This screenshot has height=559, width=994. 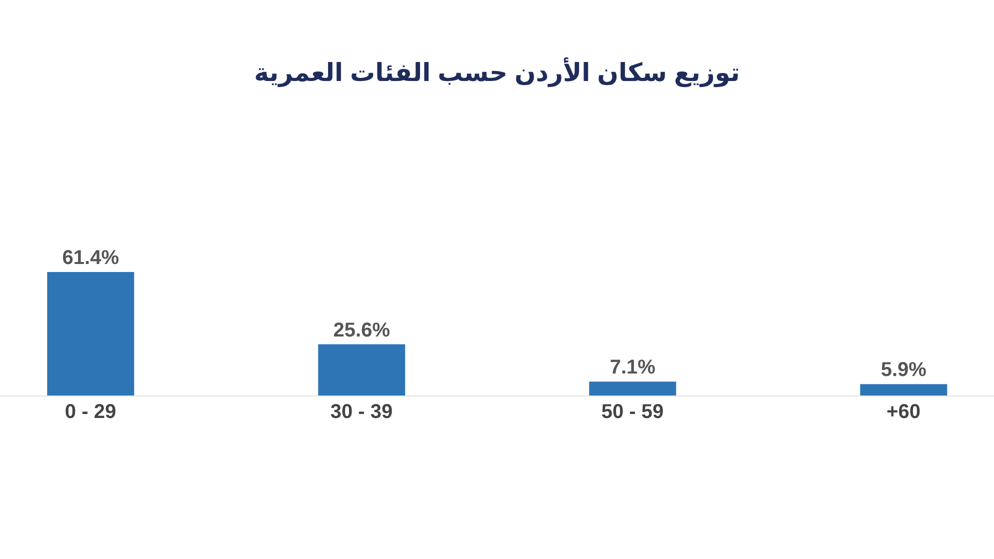 I want to click on data-label: 7.1%, so click(x=633, y=367).